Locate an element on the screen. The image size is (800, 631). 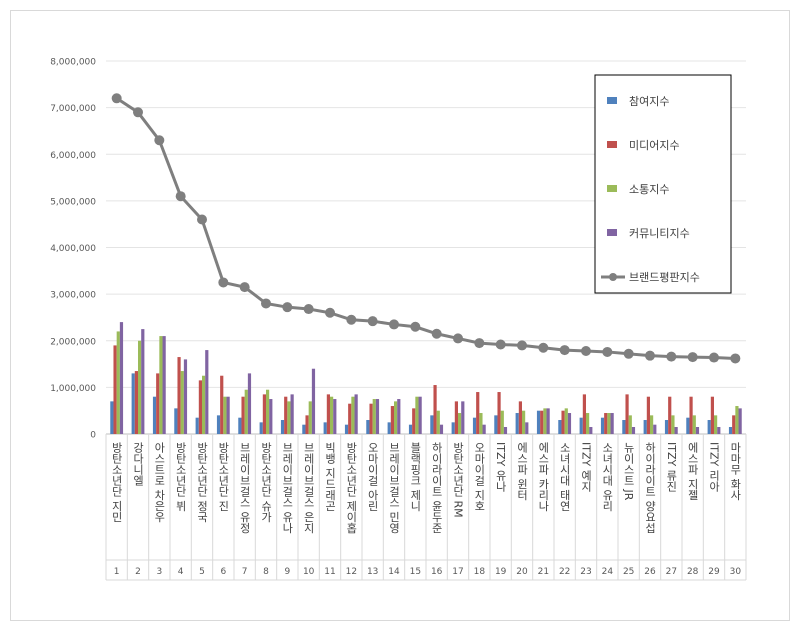
x-category-label: 오마이걸 아린 is located at coordinates (372, 477).